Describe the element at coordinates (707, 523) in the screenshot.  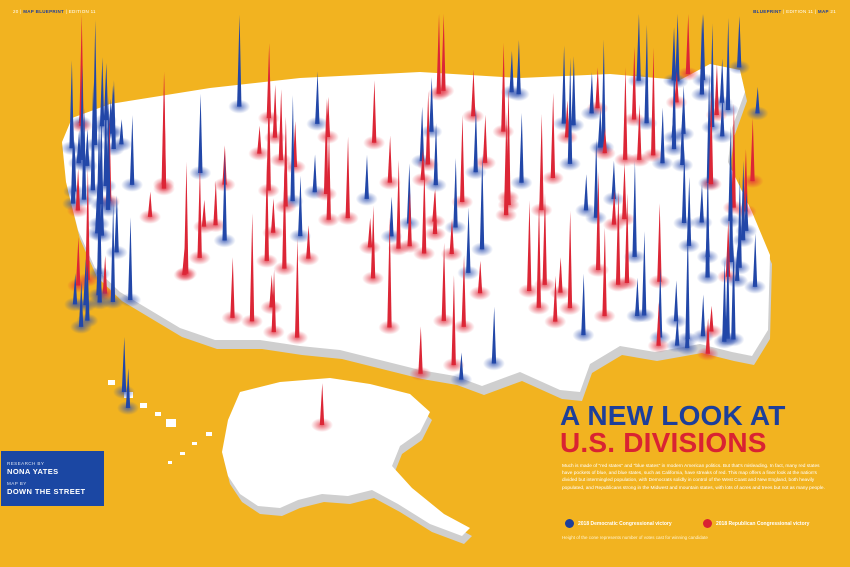
I see `red-dot-icon` at that location.